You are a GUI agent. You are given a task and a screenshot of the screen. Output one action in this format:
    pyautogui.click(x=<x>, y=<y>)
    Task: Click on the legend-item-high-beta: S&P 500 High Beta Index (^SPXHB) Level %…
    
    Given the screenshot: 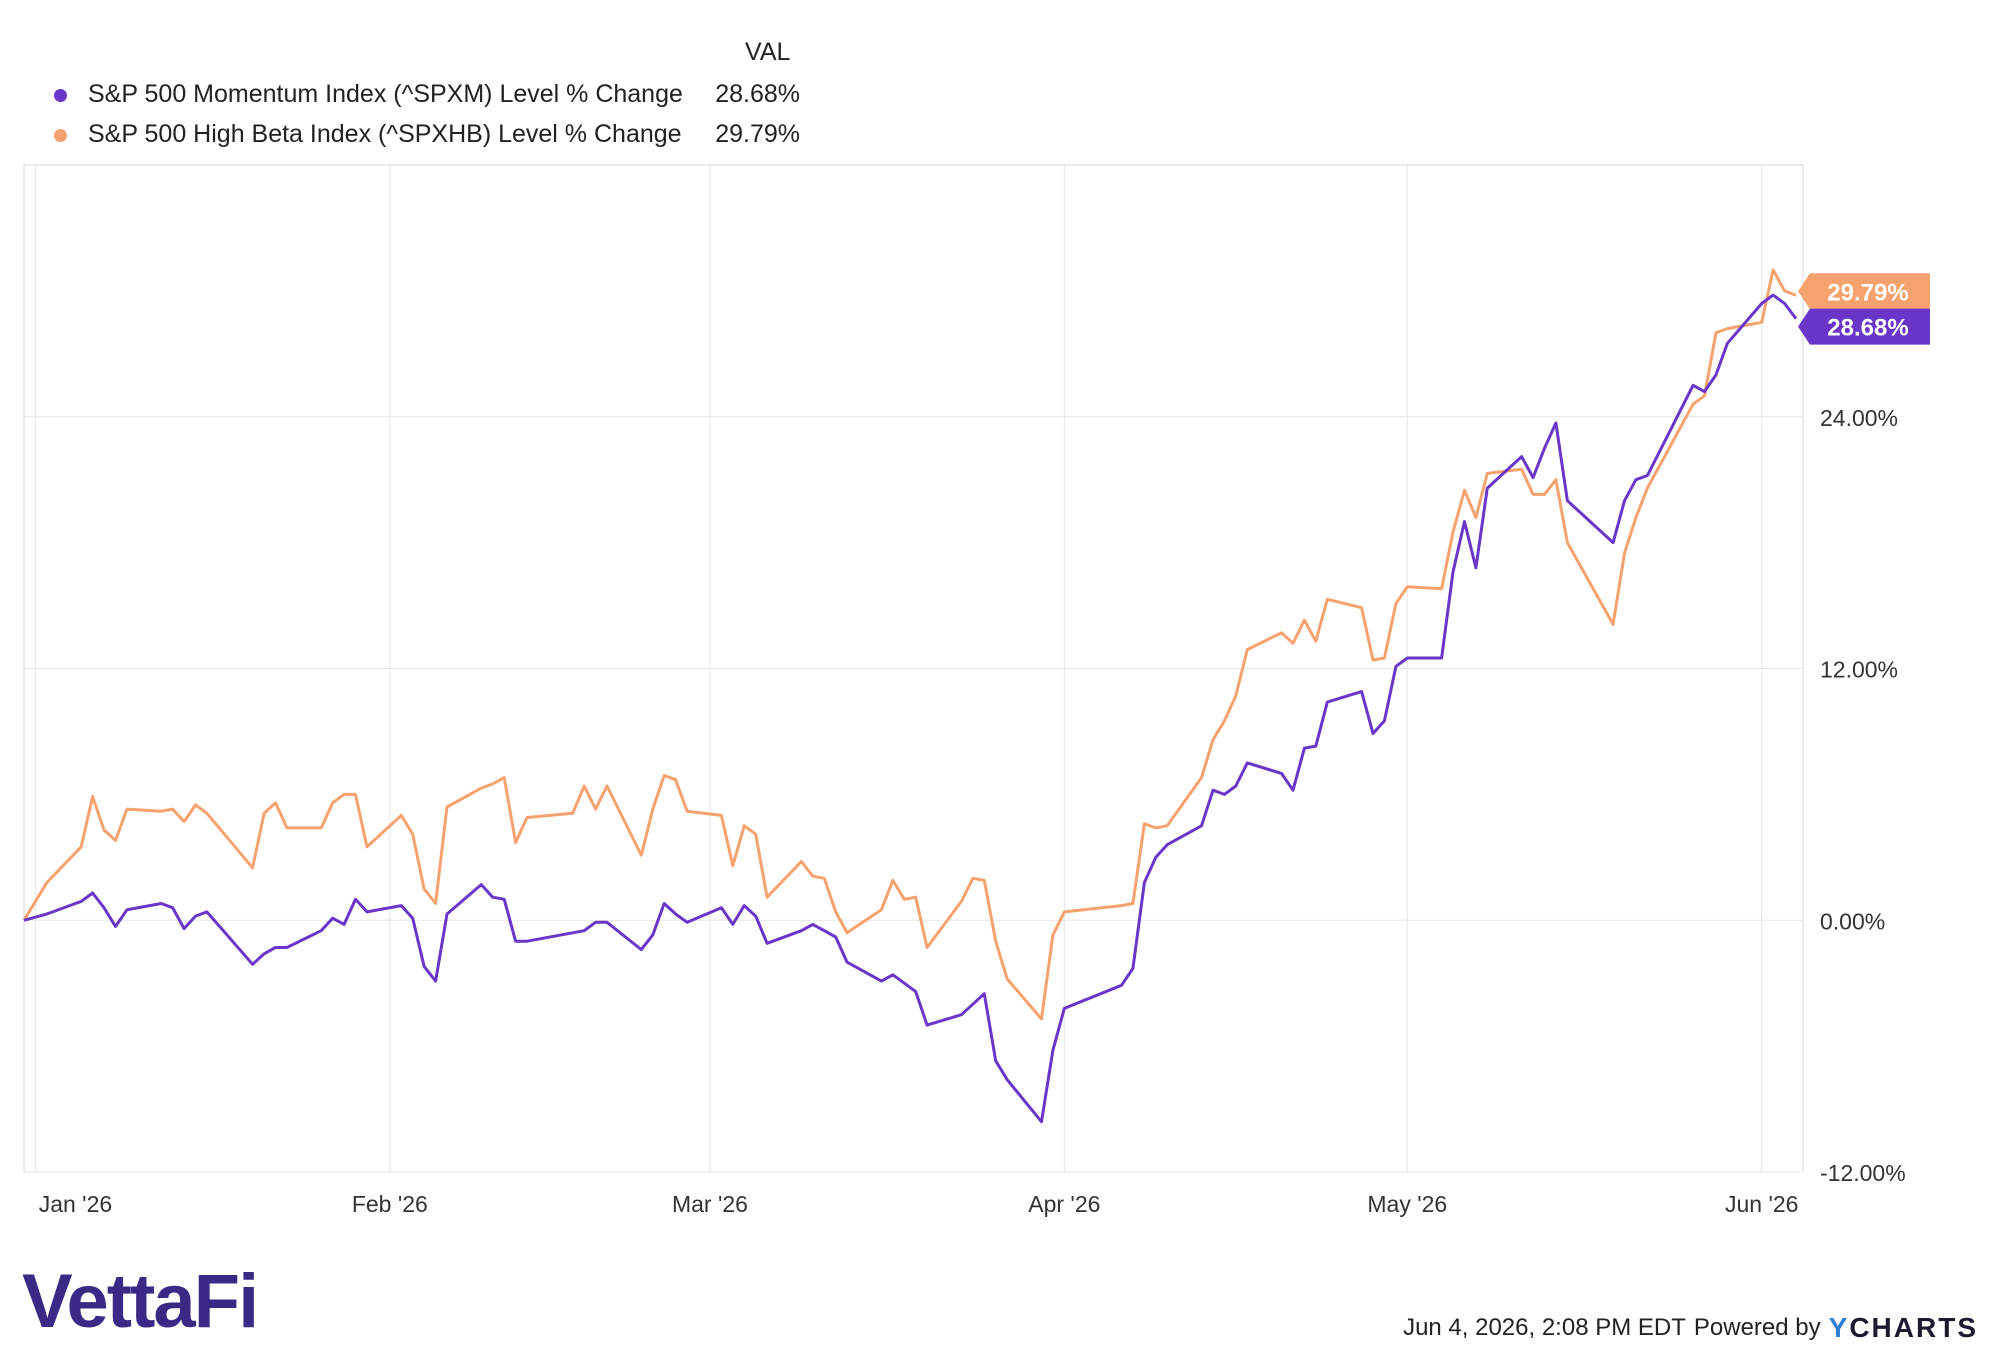 What is the action you would take?
    pyautogui.click(x=420, y=136)
    